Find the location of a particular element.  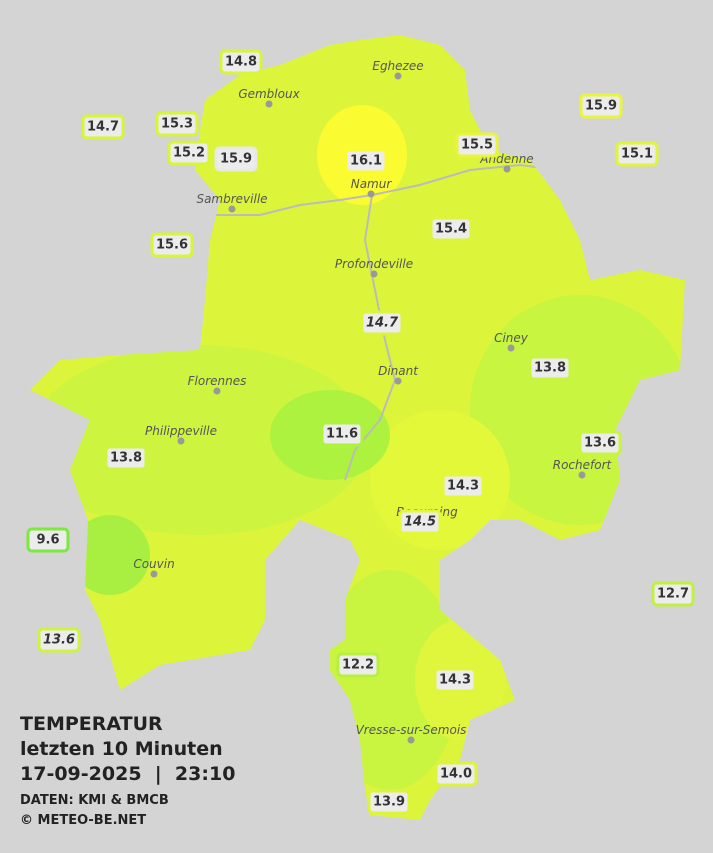

reading: 14.8 is located at coordinates (241, 62).